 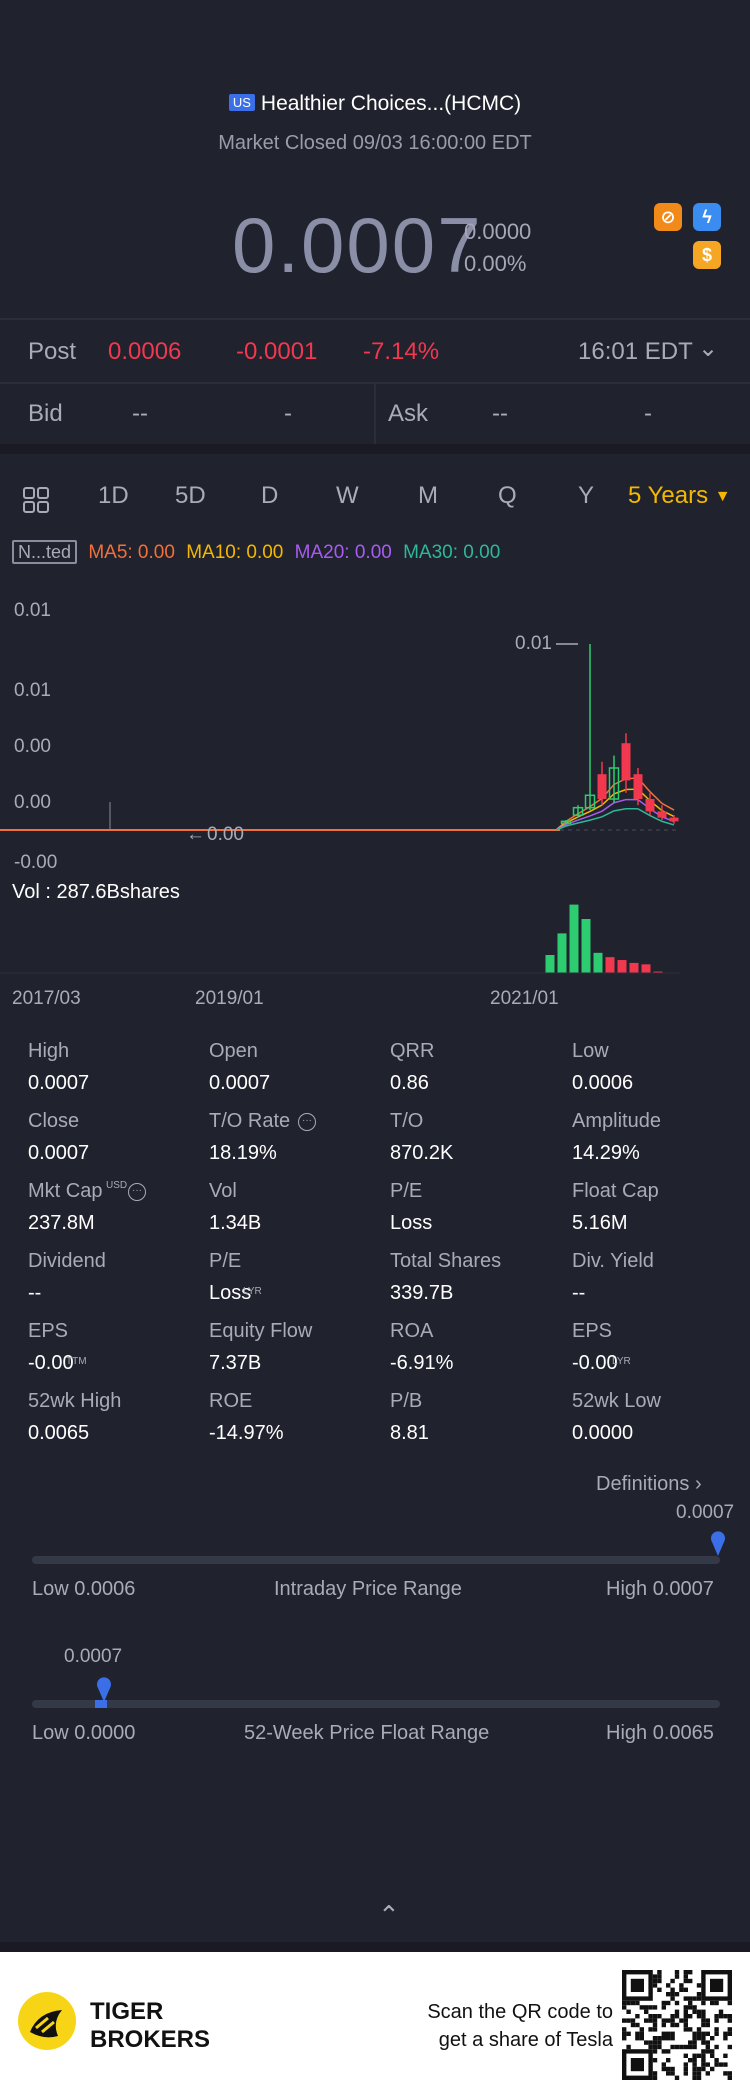 I want to click on tab-1d: 1D, so click(x=113, y=495).